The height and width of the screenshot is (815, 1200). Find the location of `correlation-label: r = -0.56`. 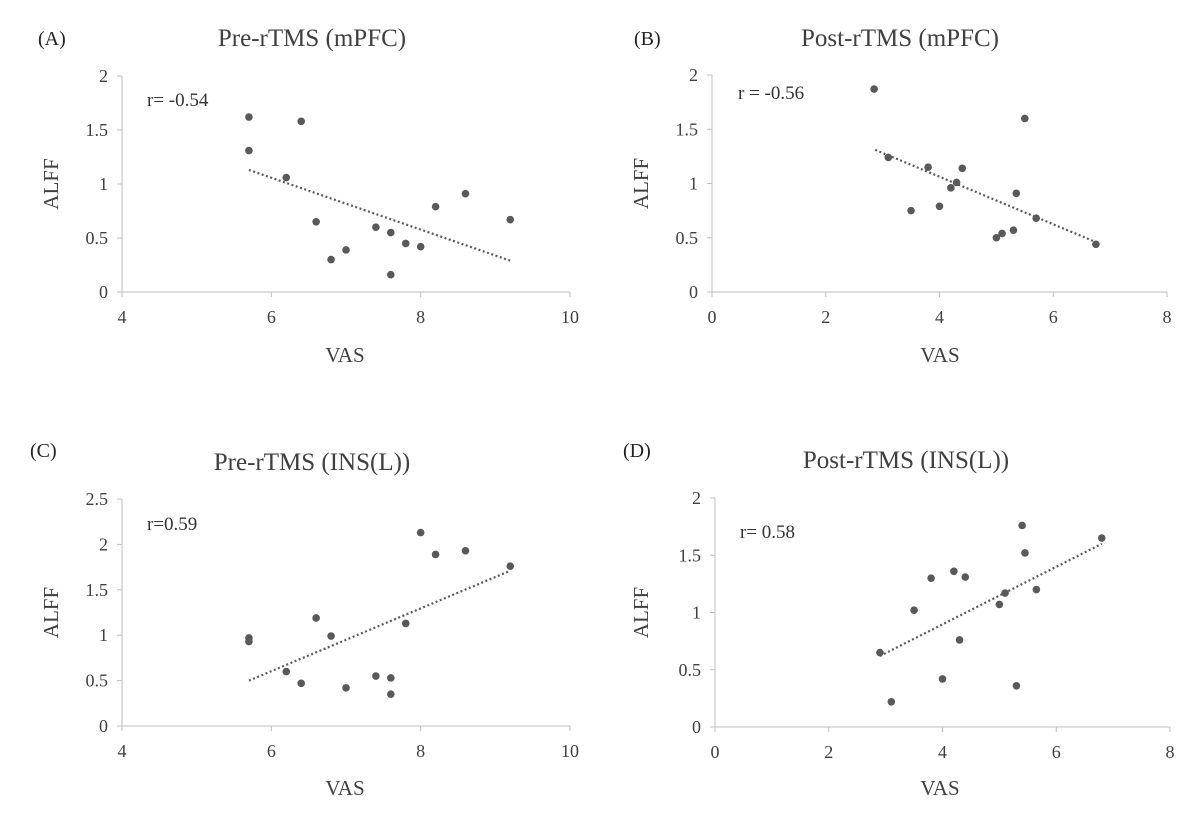

correlation-label: r = -0.56 is located at coordinates (771, 93).